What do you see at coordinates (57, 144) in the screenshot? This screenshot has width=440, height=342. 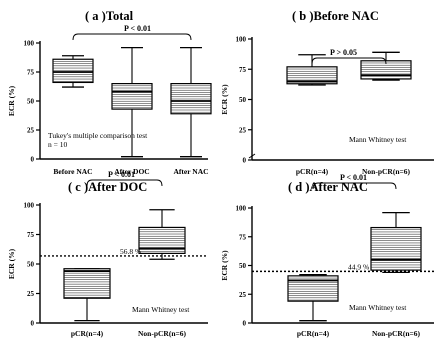 I see `test-note: n = 10` at bounding box center [57, 144].